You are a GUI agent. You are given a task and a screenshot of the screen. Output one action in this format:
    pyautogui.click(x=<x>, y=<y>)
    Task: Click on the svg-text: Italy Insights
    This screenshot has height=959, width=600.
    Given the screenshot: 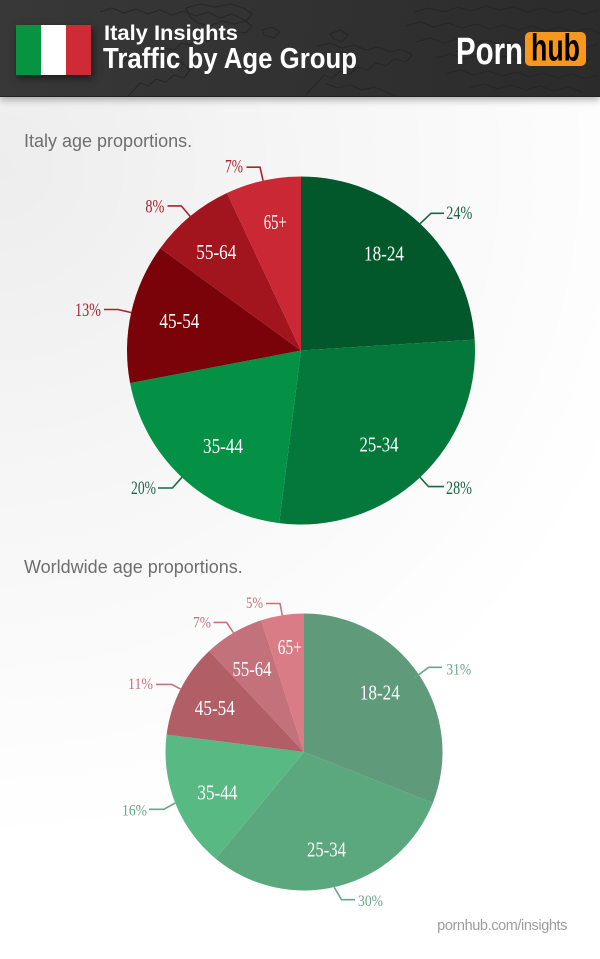 What is the action you would take?
    pyautogui.click(x=171, y=33)
    